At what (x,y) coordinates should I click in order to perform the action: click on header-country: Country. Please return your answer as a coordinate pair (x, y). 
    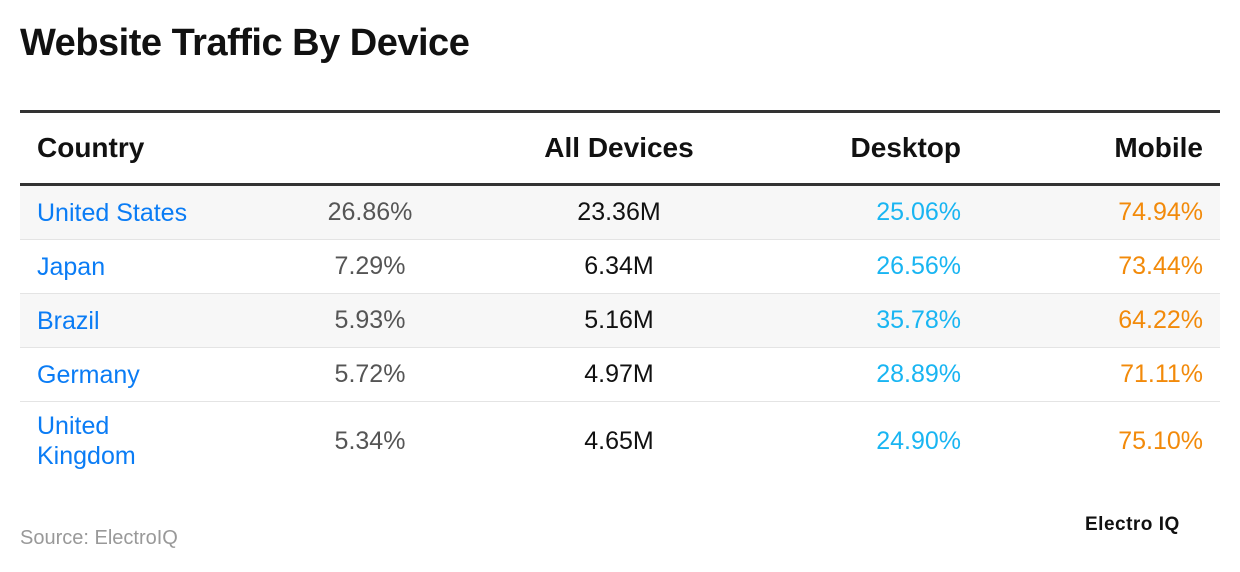
    Looking at the image, I should click on (91, 147).